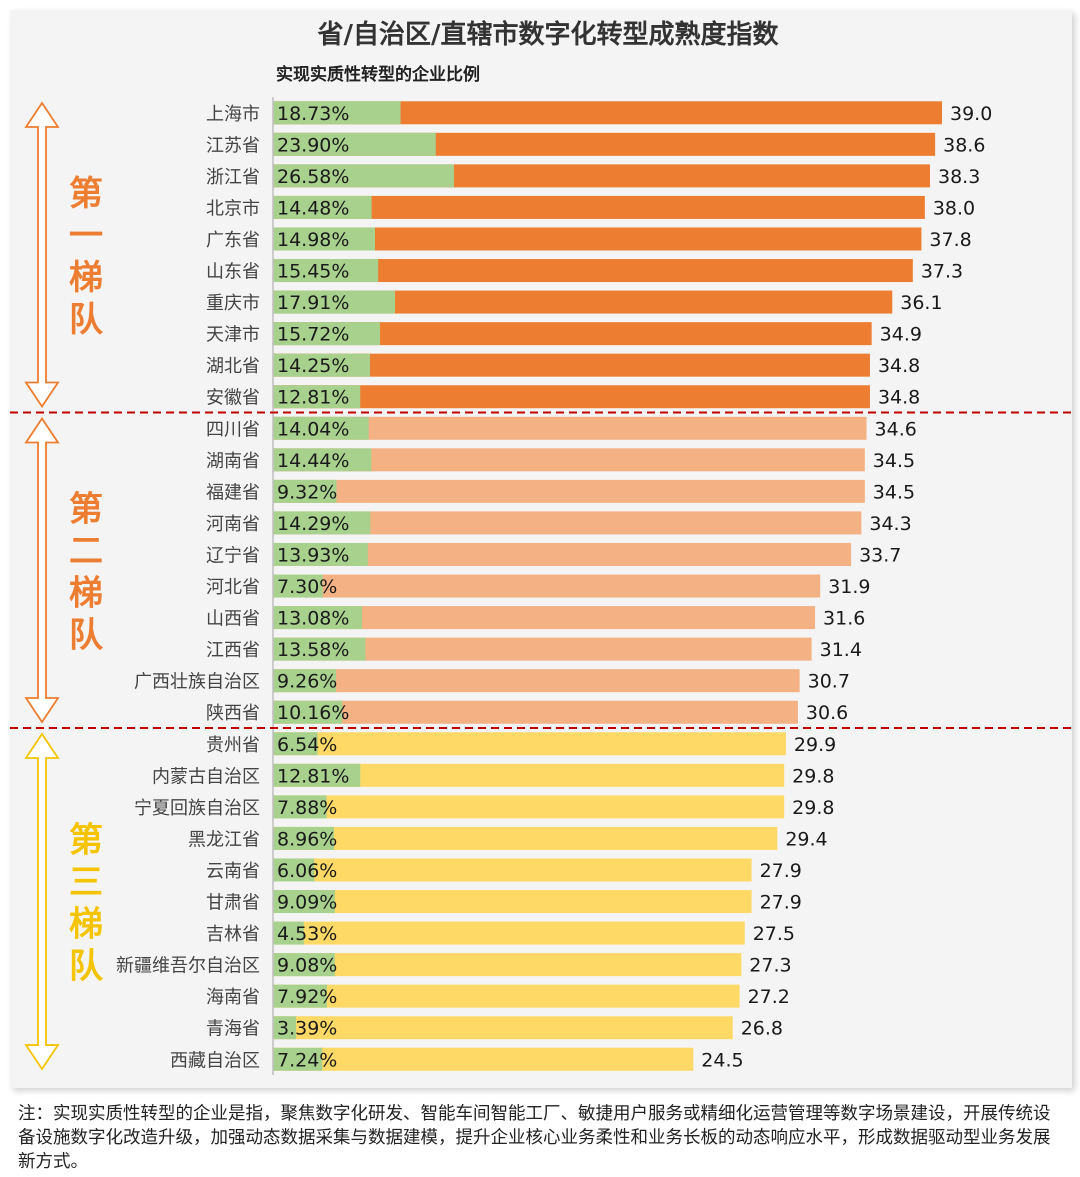  I want to click on province-label: 重庆市, so click(233, 303).